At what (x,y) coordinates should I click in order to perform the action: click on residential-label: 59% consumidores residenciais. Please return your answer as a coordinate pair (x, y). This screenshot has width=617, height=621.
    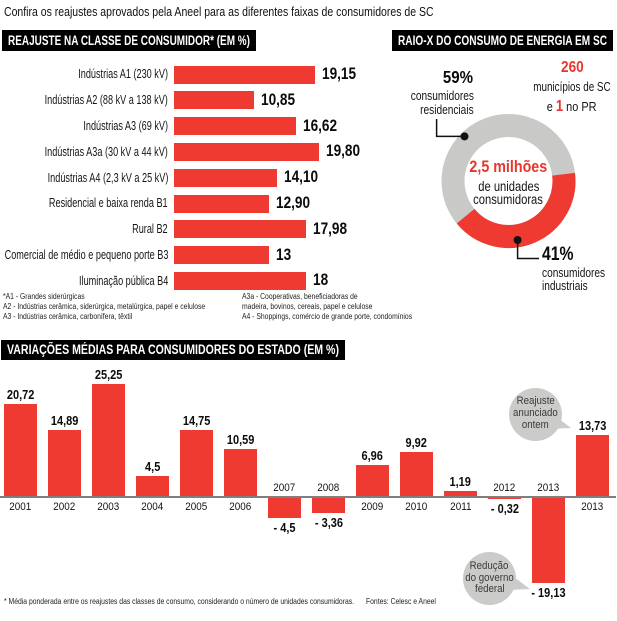
    Looking at the image, I should click on (433, 92).